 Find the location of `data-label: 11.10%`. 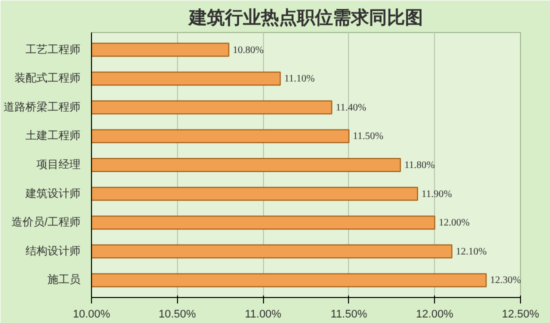

data-label: 11.10% is located at coordinates (299, 79).